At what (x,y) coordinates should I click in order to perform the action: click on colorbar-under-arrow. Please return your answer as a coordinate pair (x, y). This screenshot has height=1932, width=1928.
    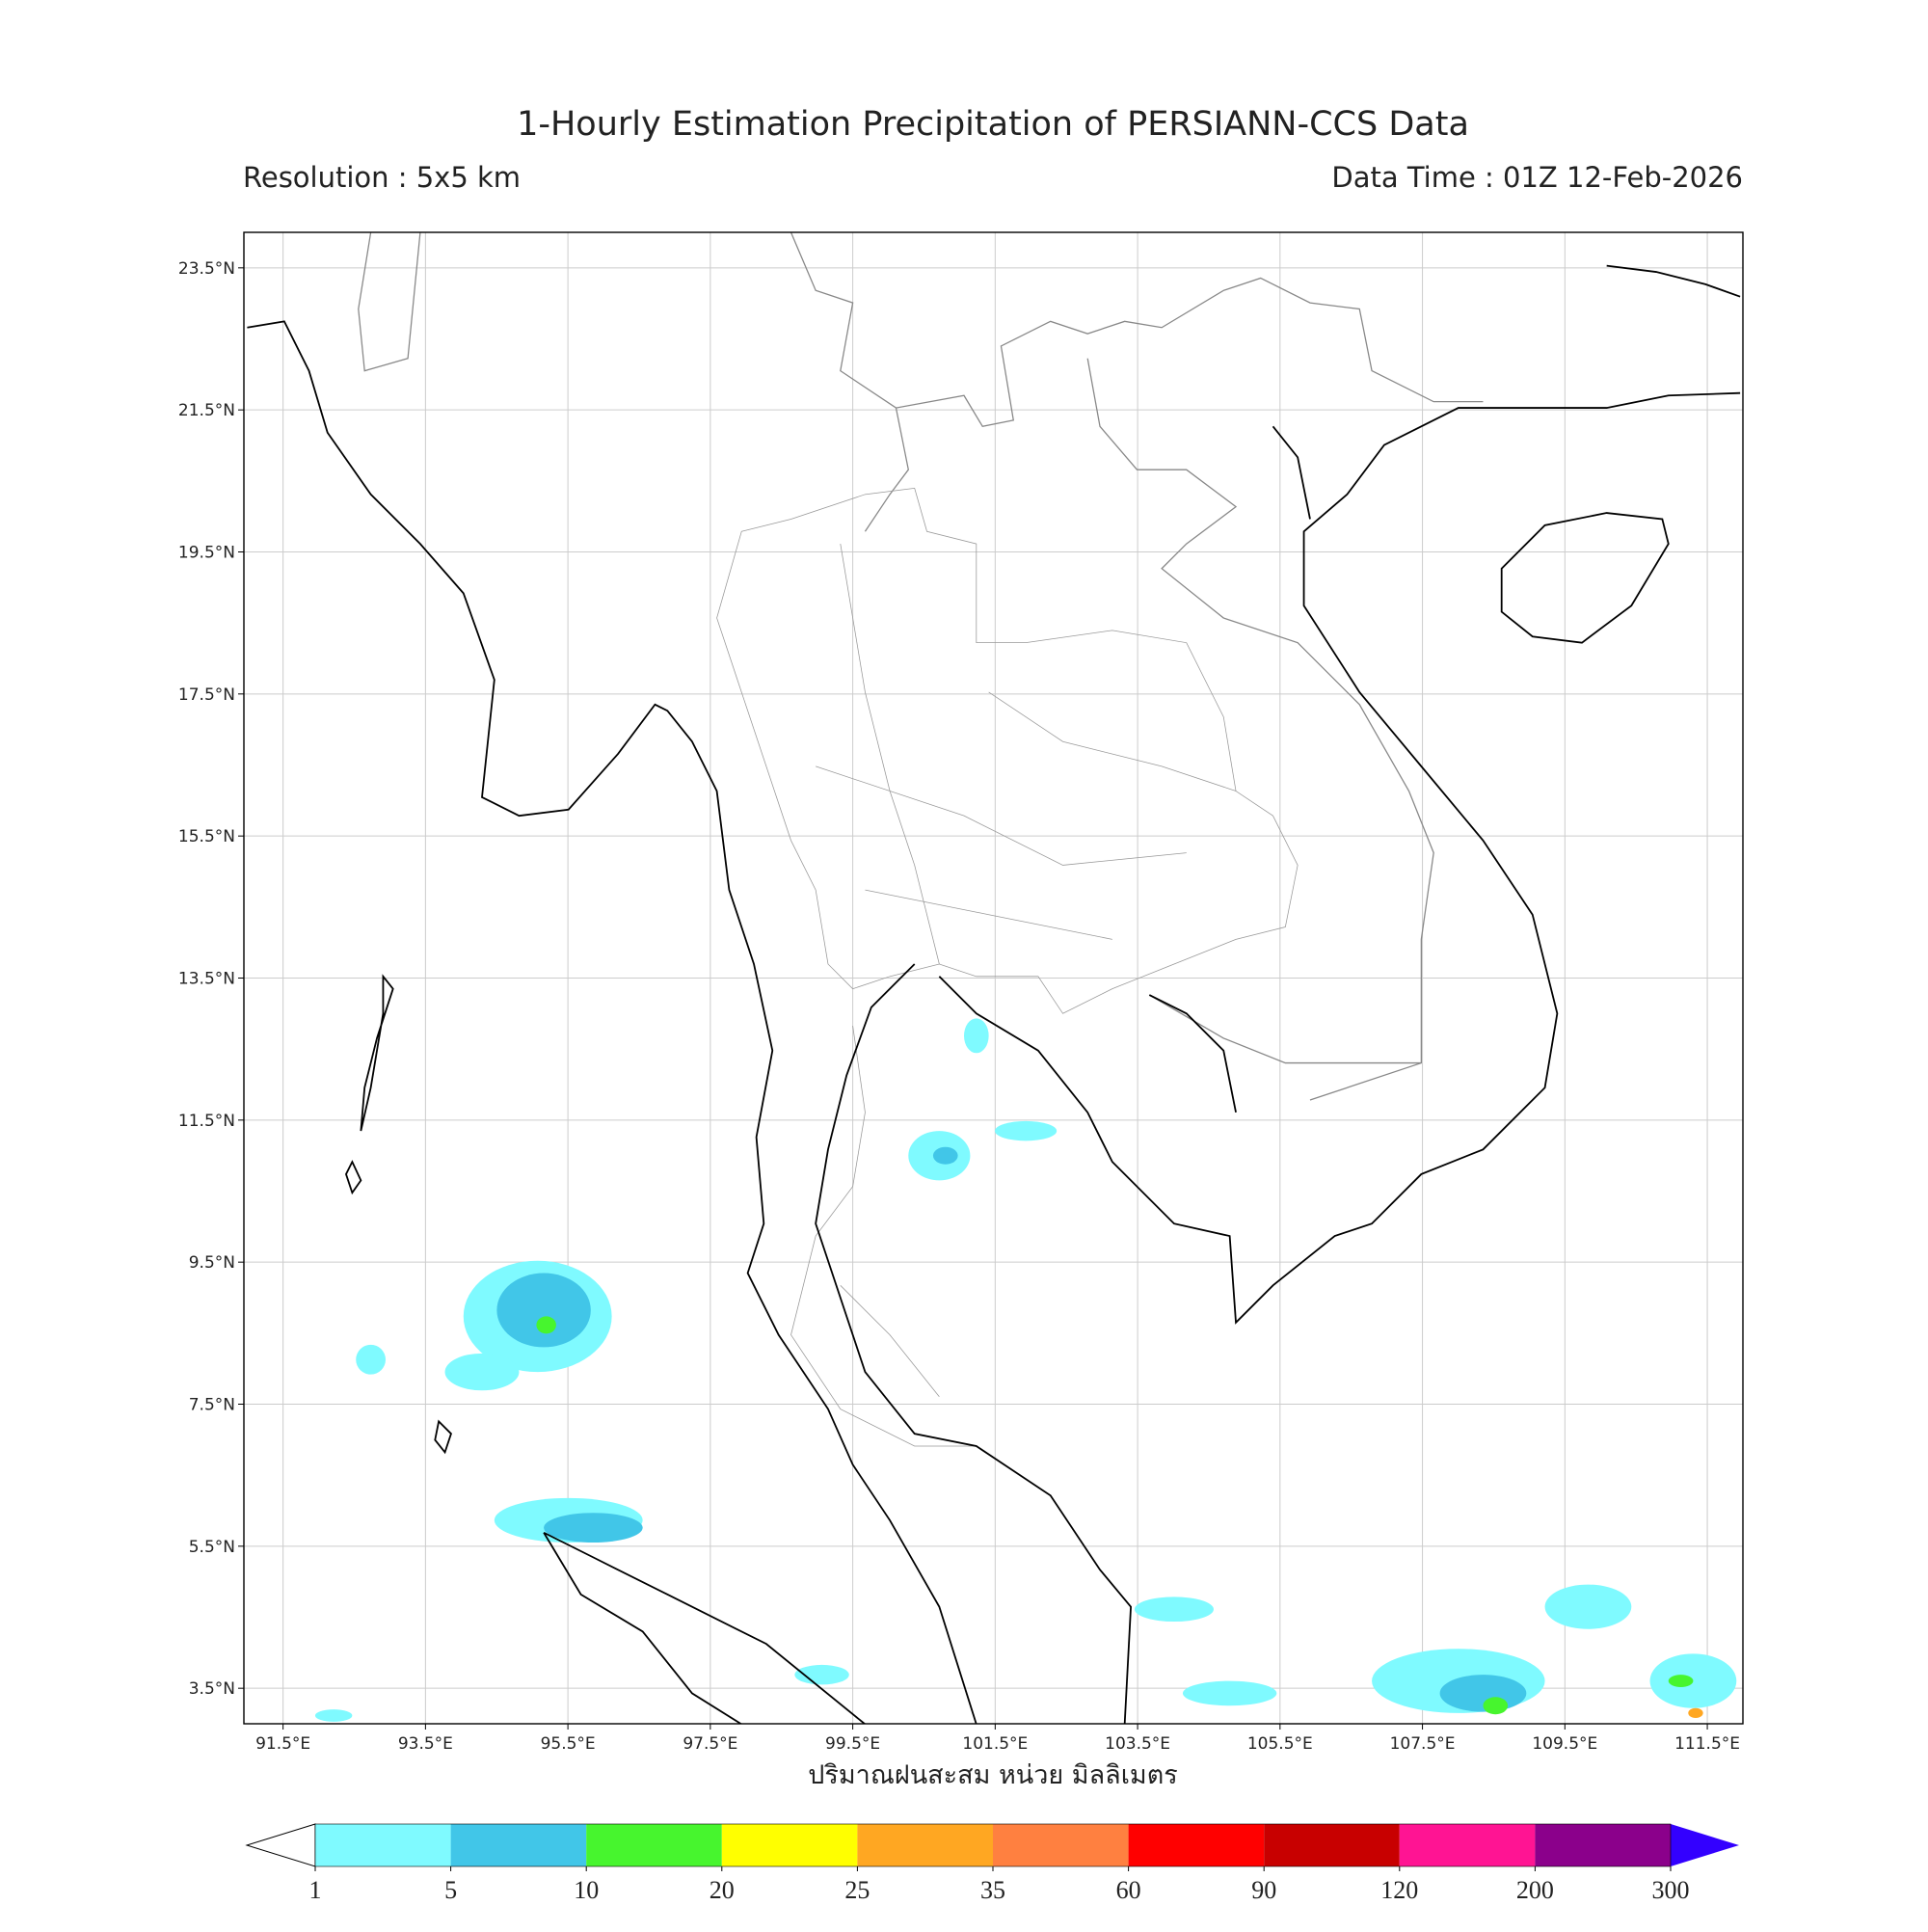
    Looking at the image, I should click on (280, 1845).